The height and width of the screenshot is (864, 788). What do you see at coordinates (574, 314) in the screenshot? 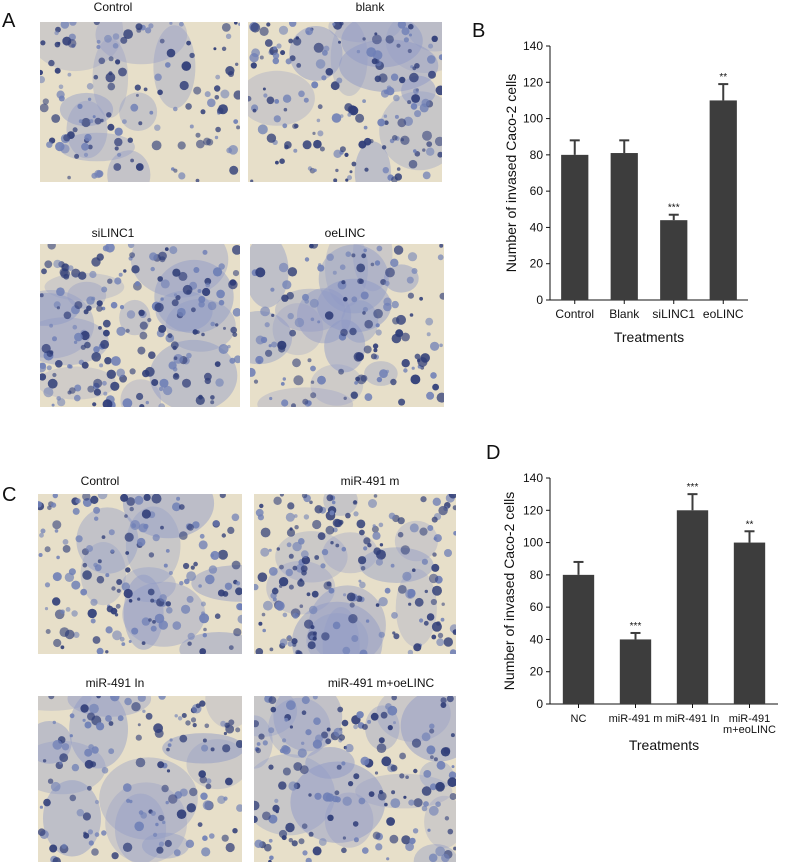
I see `x-tick-label: Control` at bounding box center [574, 314].